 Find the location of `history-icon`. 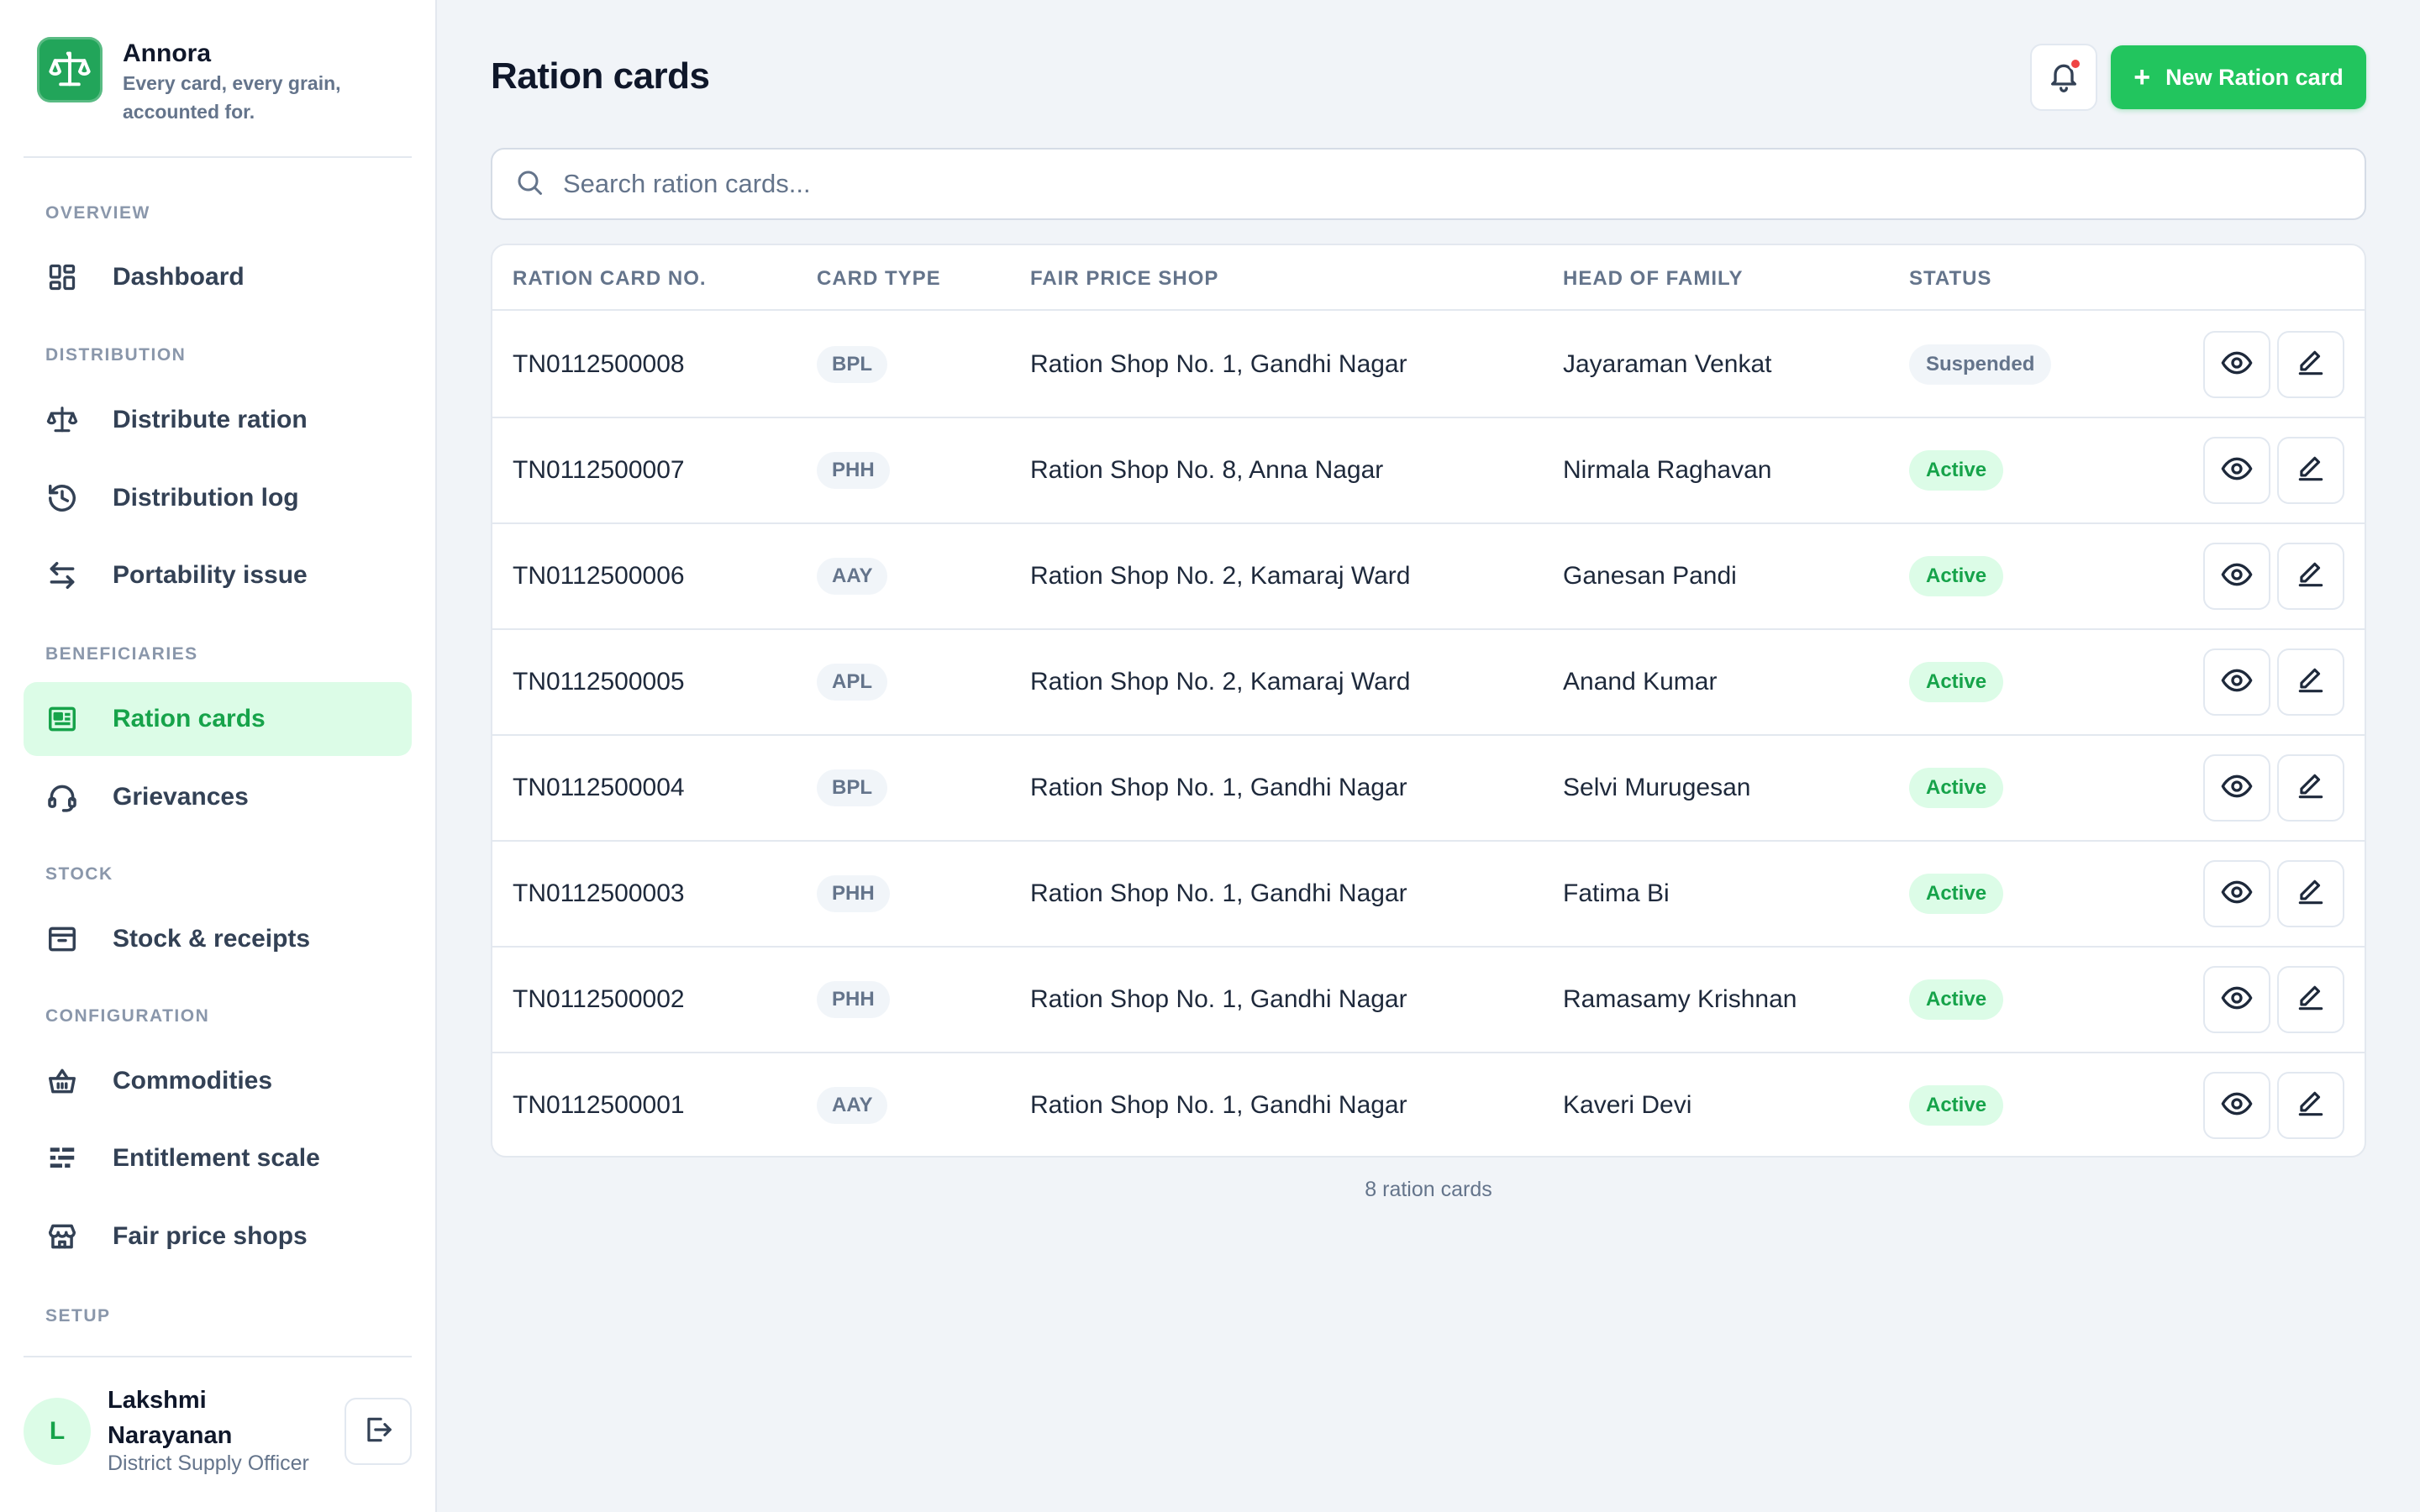

history-icon is located at coordinates (62, 498).